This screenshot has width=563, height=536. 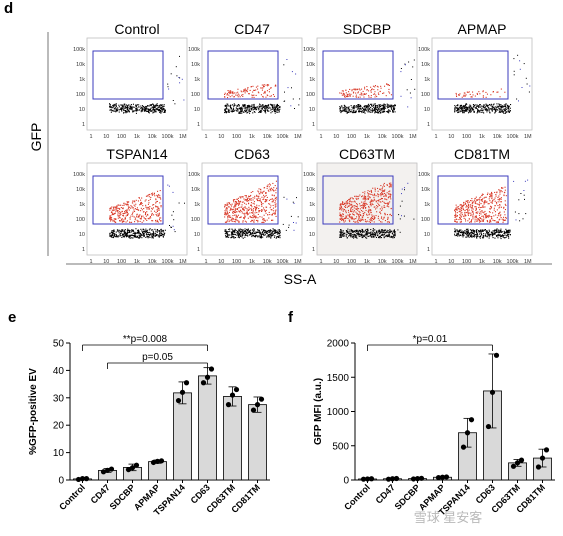 I want to click on data-point, so click(x=371, y=479).